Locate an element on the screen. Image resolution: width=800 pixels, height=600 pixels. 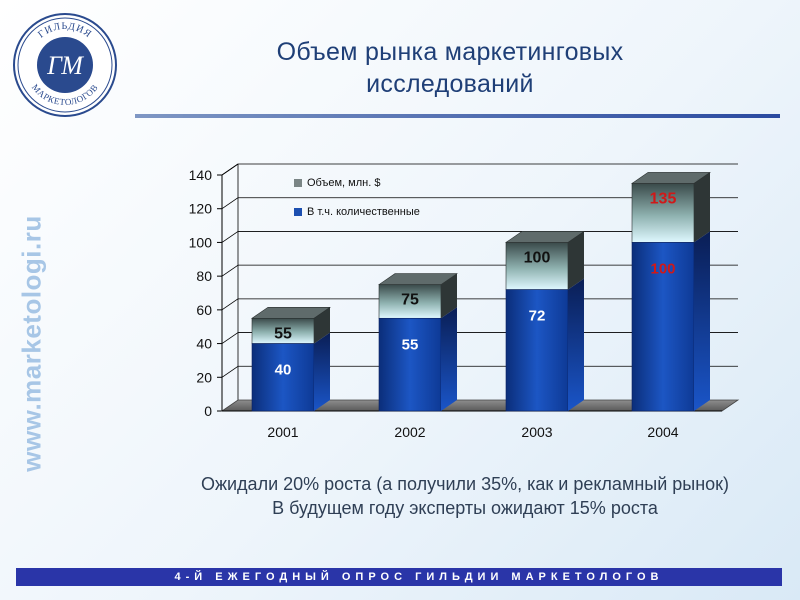
y-tick-label: 40 is located at coordinates (204, 344).